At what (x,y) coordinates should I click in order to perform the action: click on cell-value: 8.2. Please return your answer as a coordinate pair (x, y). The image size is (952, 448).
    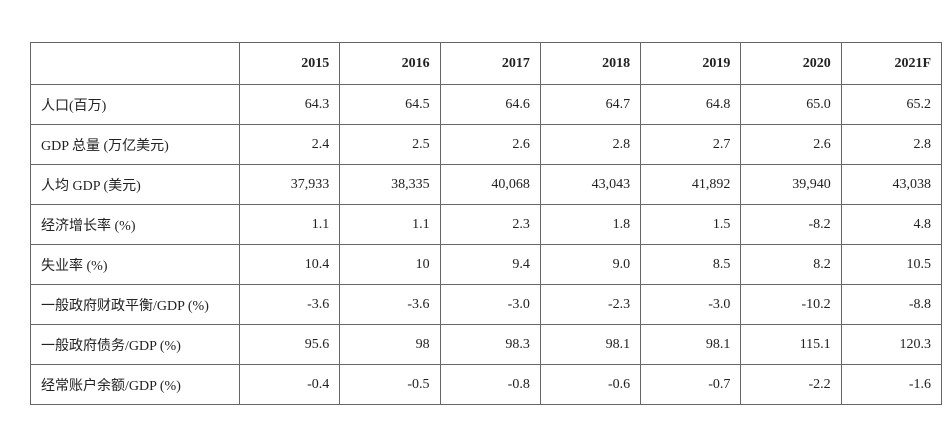
    Looking at the image, I should click on (791, 264).